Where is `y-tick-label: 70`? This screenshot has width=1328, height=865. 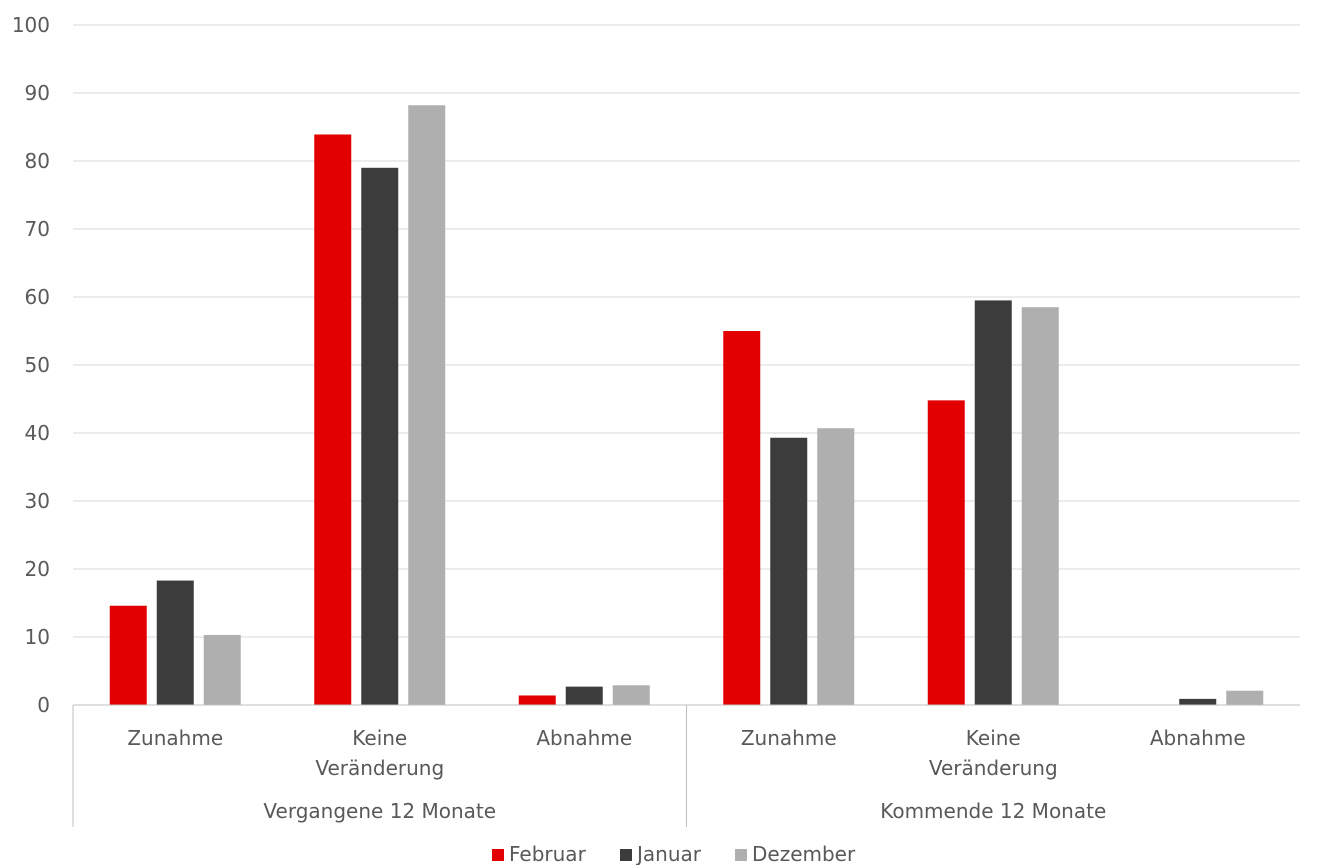
y-tick-label: 70 is located at coordinates (37, 229).